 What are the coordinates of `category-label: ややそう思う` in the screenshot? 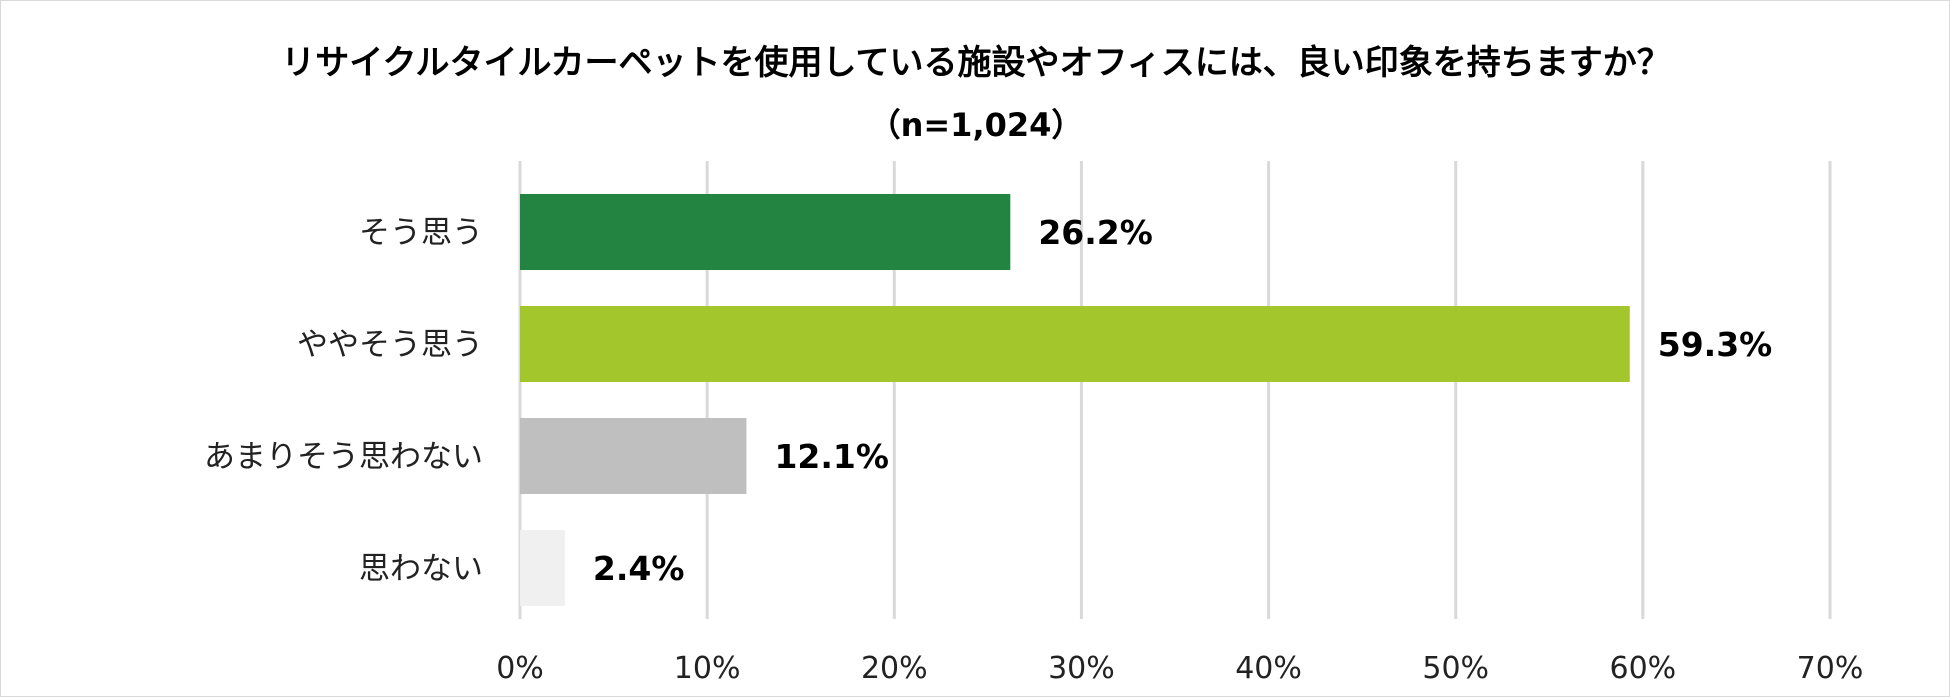 It's located at (390, 345).